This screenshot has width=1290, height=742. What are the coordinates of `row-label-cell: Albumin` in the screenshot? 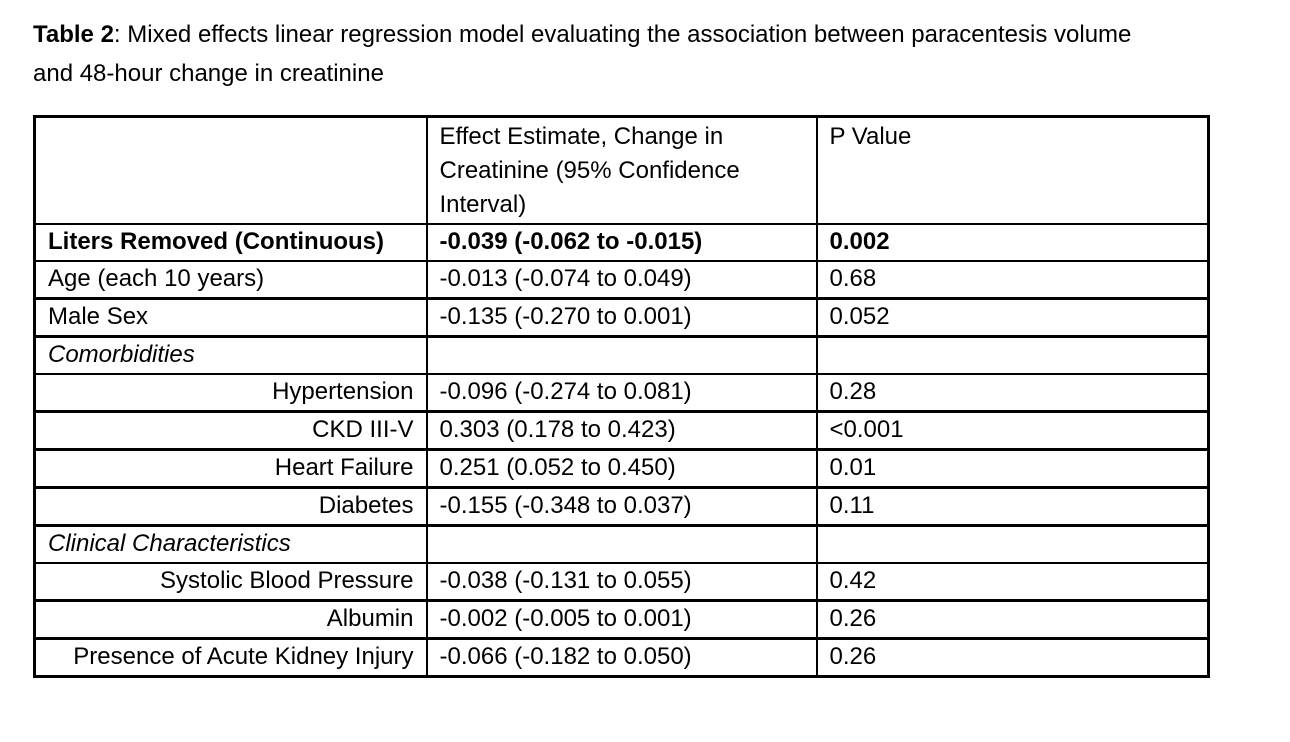 It's located at (230, 619).